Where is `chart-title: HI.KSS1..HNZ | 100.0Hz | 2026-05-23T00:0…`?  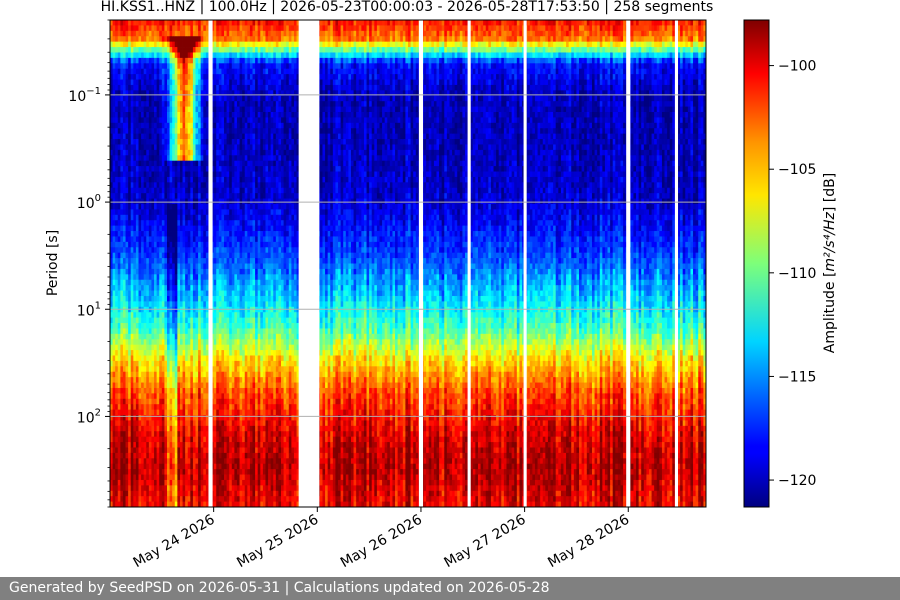 chart-title: HI.KSS1..HNZ | 100.0Hz | 2026-05-23T00:0… is located at coordinates (407, 7).